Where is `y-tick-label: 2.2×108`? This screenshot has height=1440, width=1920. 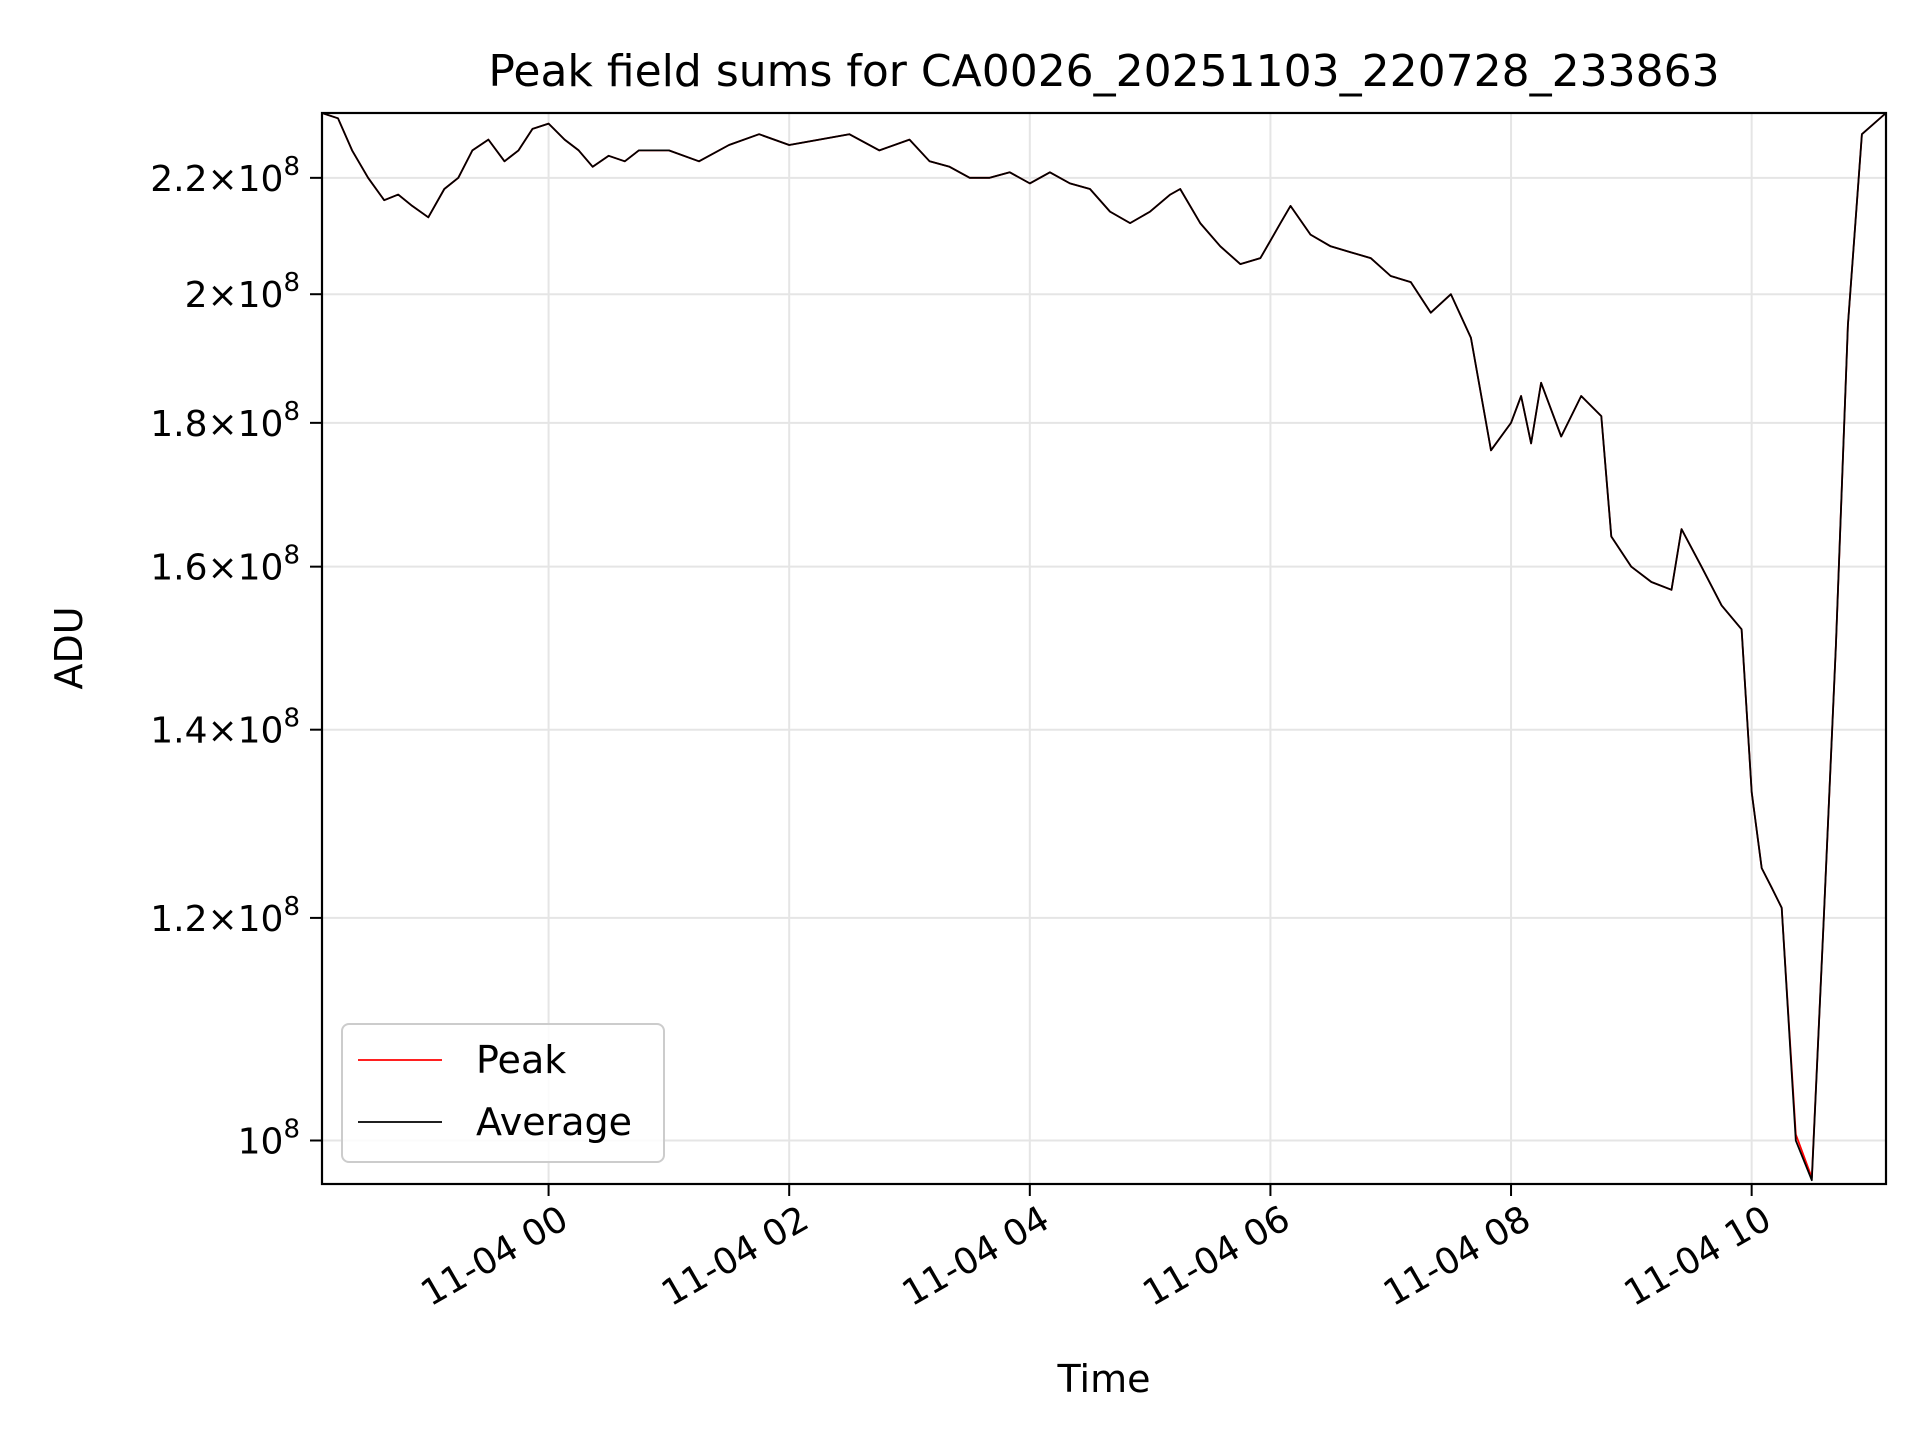 y-tick-label: 2.2×108 is located at coordinates (225, 176).